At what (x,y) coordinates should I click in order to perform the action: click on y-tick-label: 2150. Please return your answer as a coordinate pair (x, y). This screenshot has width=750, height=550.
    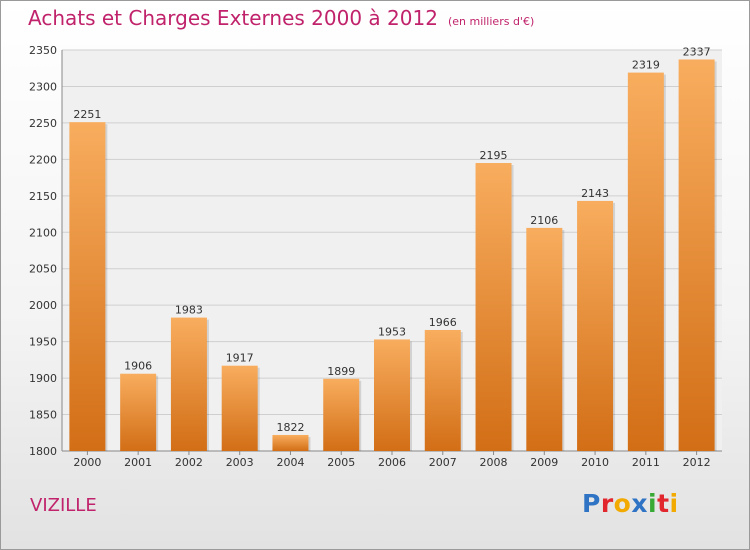
    Looking at the image, I should click on (43, 196).